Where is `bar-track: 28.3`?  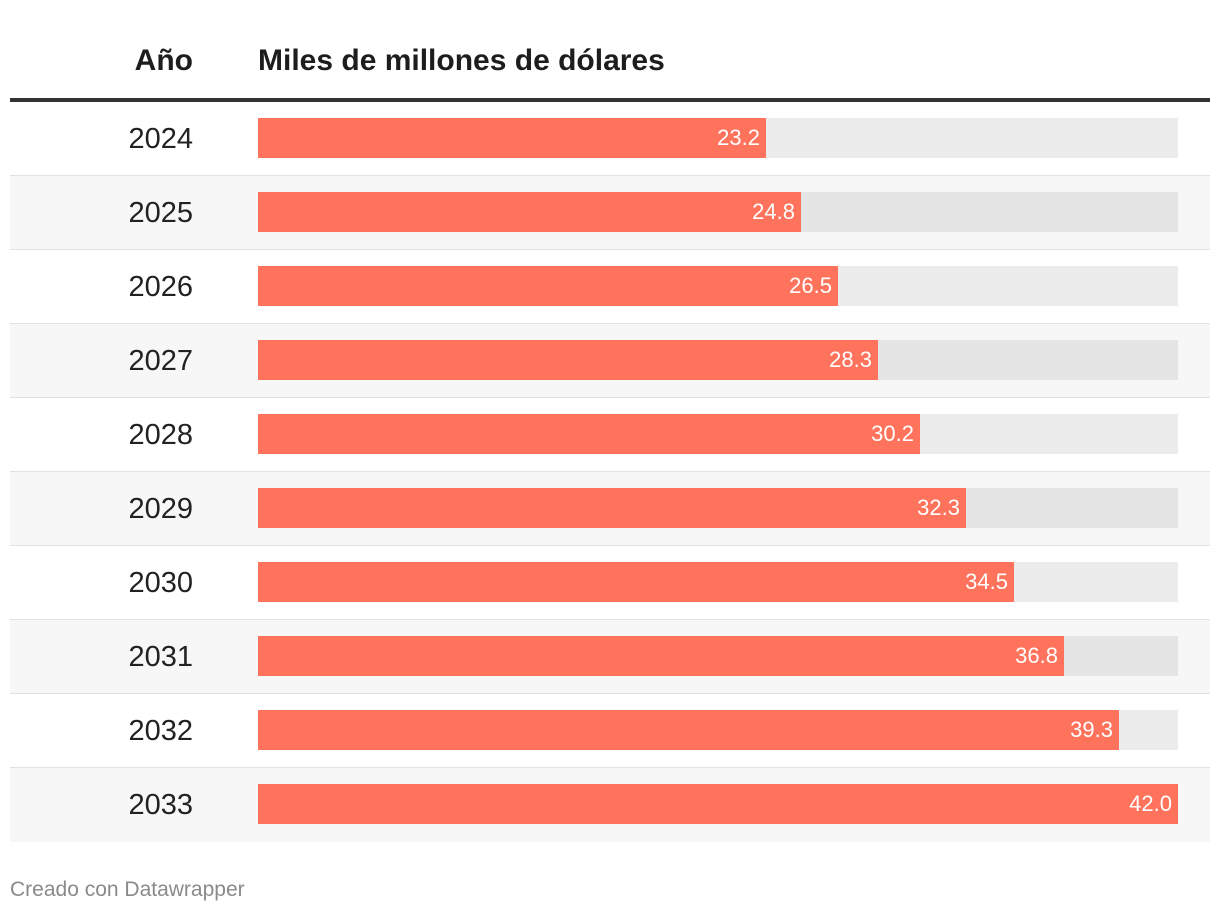
bar-track: 28.3 is located at coordinates (718, 360).